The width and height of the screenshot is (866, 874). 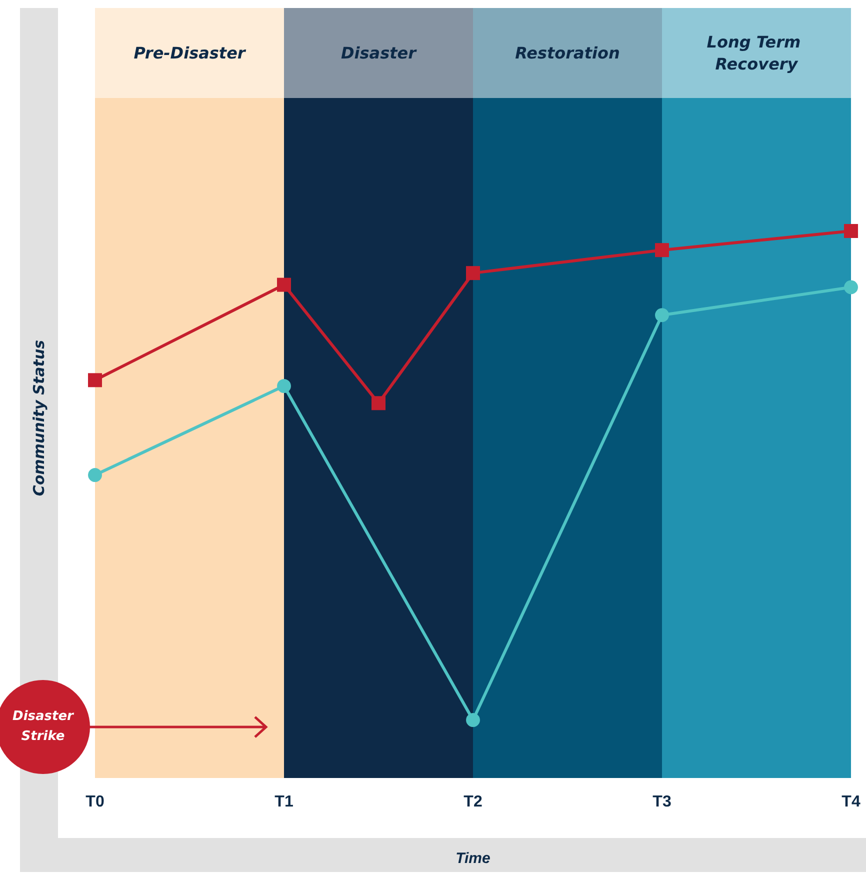 I want to click on x-axis-title: Time, so click(x=473, y=858).